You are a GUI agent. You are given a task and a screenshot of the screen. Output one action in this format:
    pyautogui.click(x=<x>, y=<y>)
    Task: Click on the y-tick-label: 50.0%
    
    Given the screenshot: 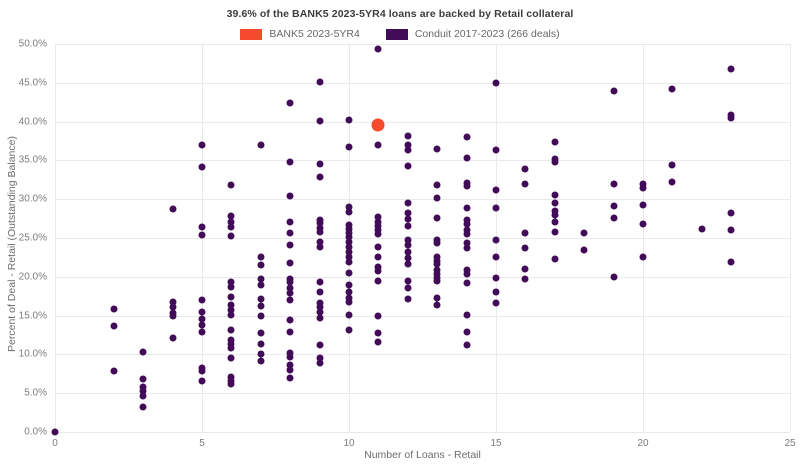 What is the action you would take?
    pyautogui.click(x=32, y=44)
    